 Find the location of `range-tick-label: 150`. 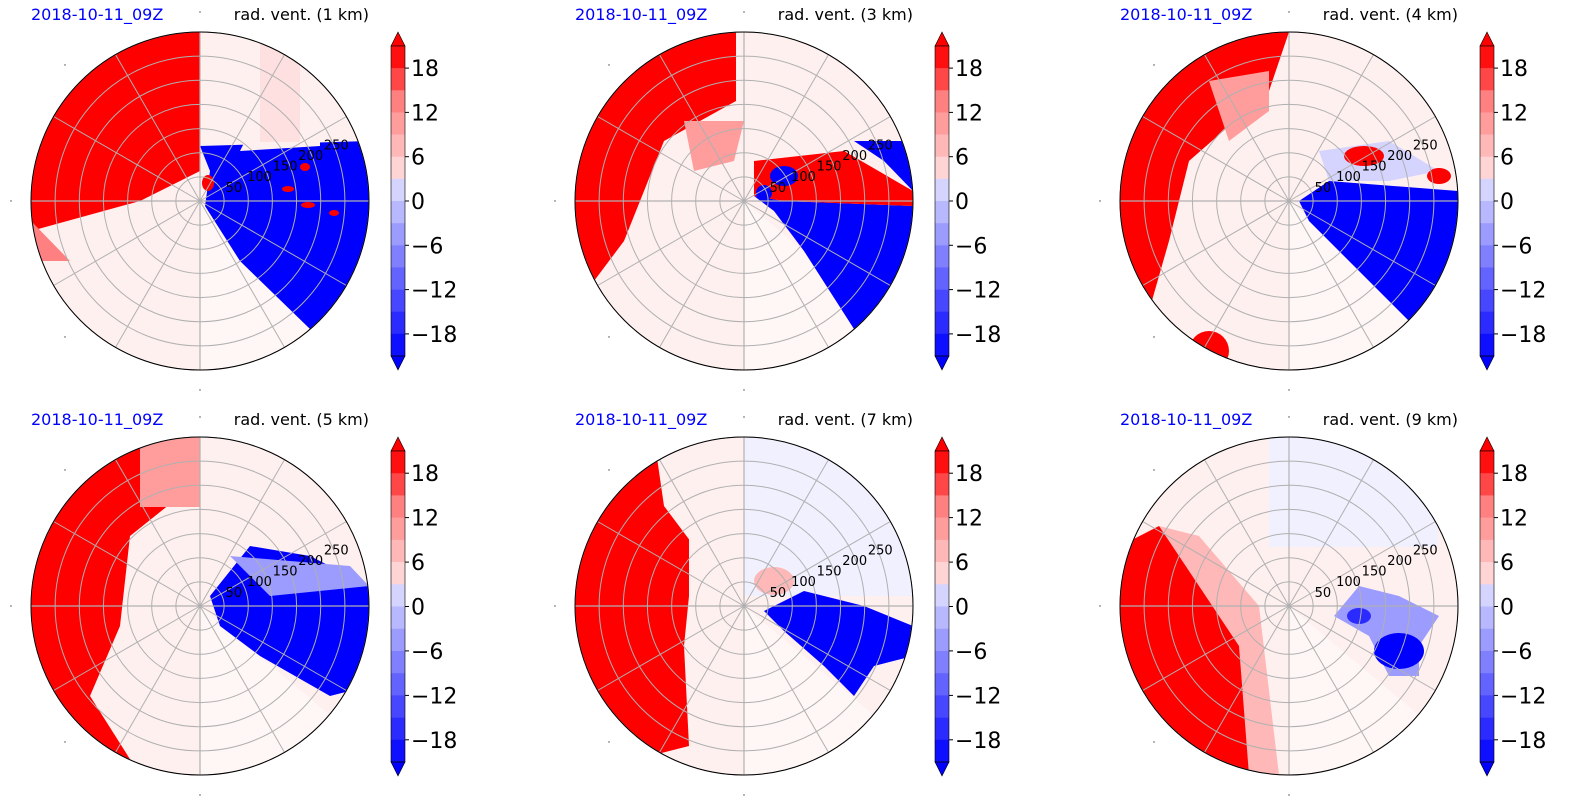

range-tick-label: 150 is located at coordinates (285, 167).